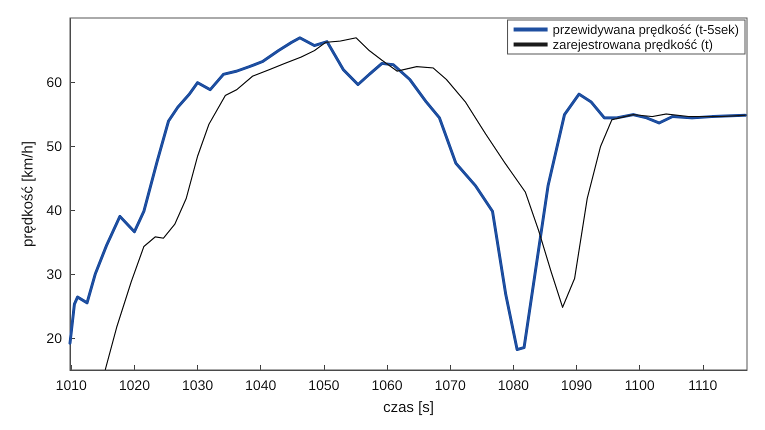 The image size is (765, 430). Describe the element at coordinates (387, 385) in the screenshot. I see `x-tick-label: 1060` at that location.